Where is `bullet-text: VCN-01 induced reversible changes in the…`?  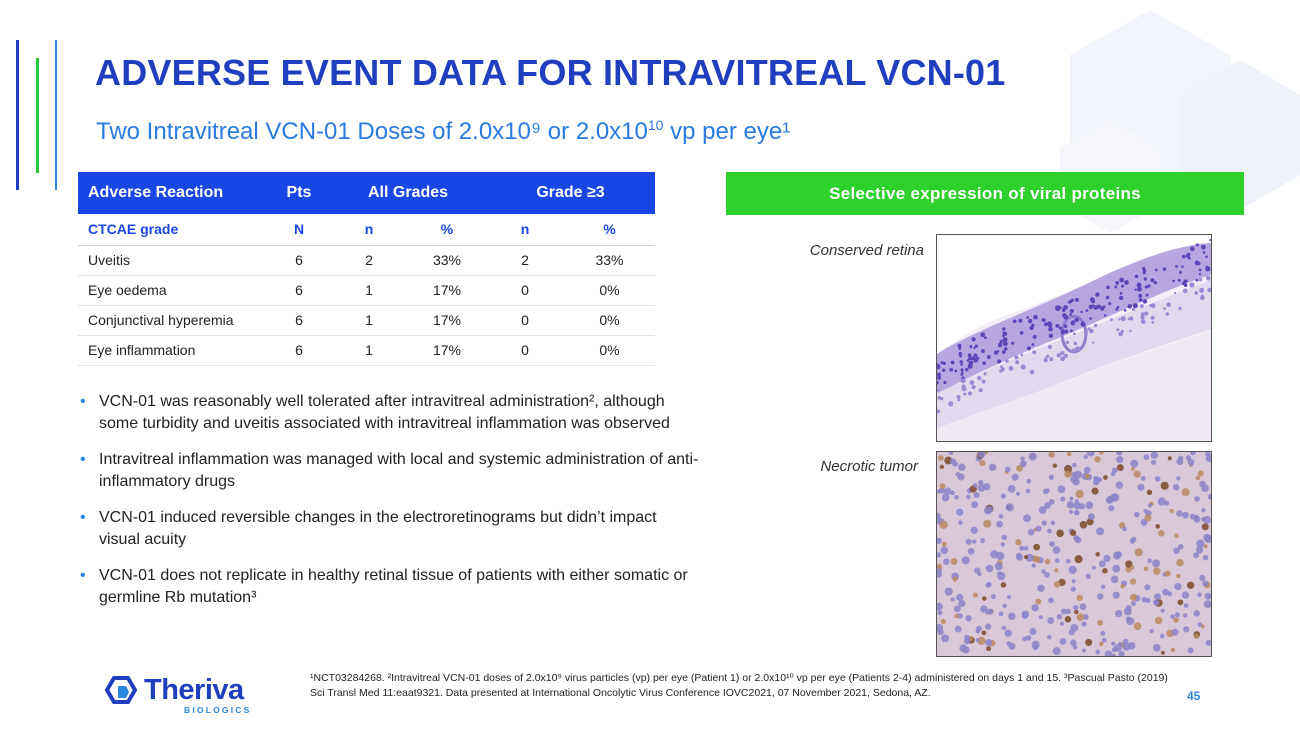 bullet-text: VCN-01 induced reversible changes in the… is located at coordinates (378, 528).